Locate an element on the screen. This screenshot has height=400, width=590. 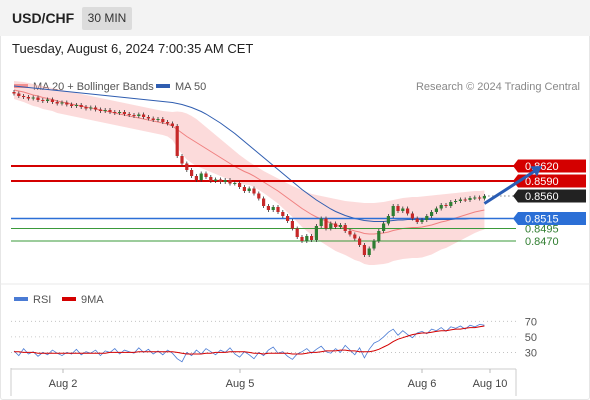
rsi-tick-label: 70 is located at coordinates (531, 322).